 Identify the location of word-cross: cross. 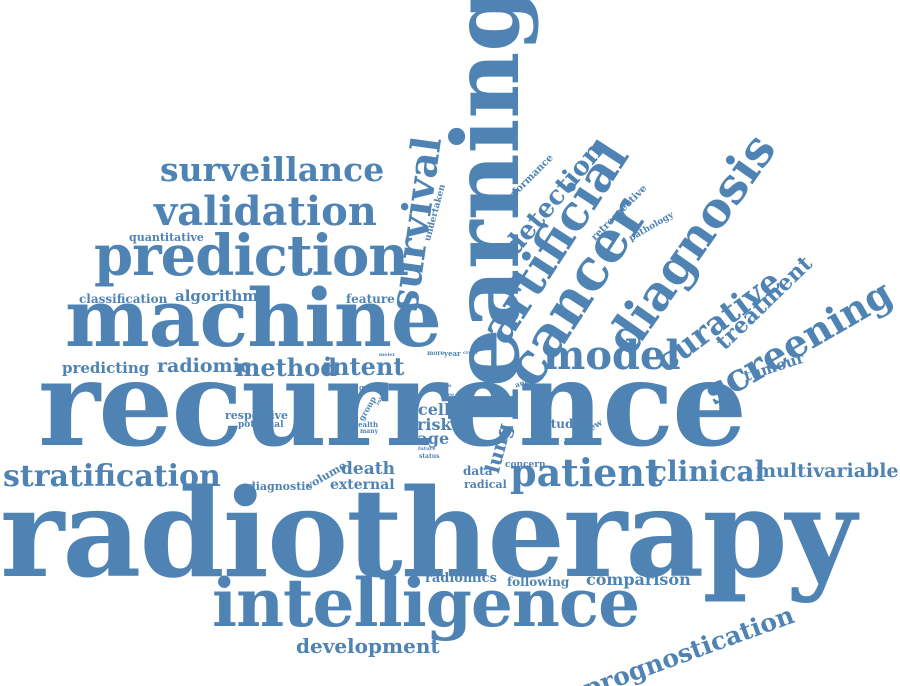
(470, 353).